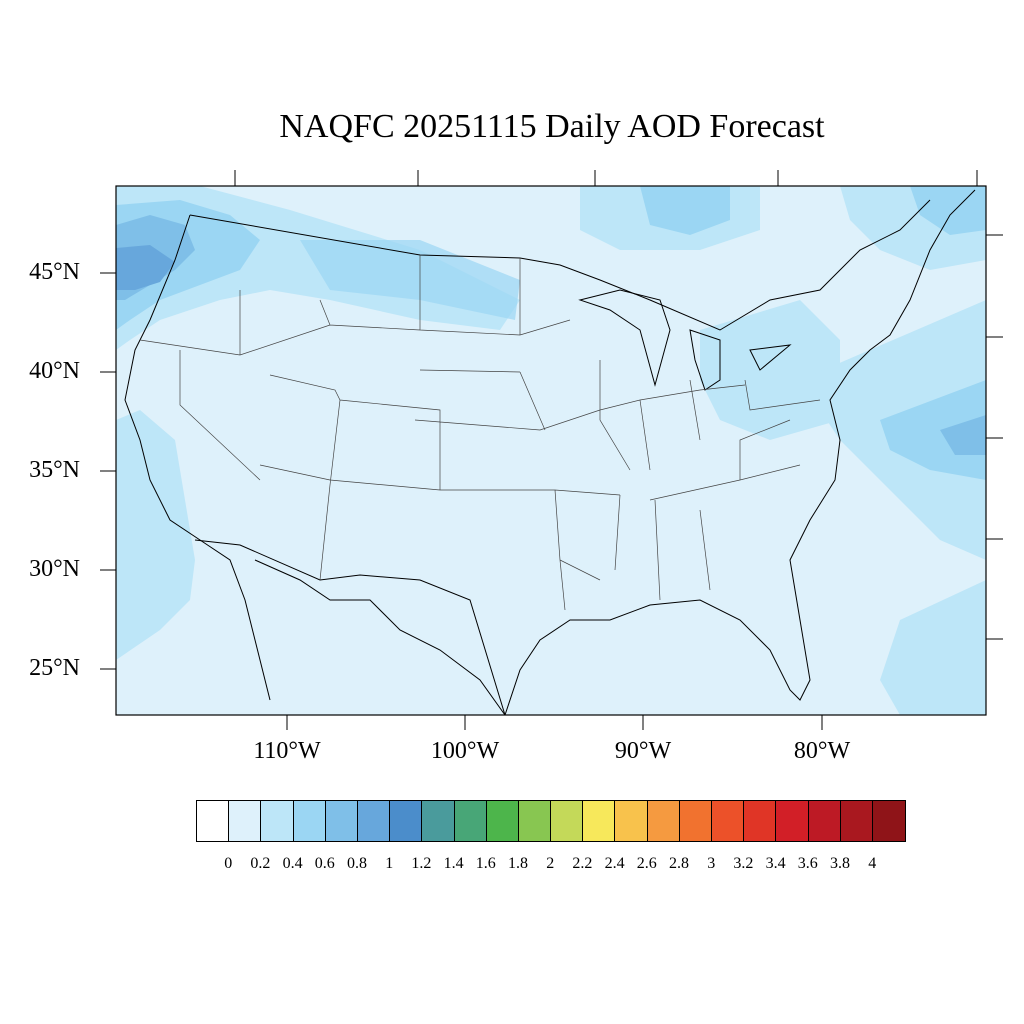 The width and height of the screenshot is (1024, 1024). Describe the element at coordinates (807, 863) in the screenshot. I see `colorbar-label: 3.6` at that location.